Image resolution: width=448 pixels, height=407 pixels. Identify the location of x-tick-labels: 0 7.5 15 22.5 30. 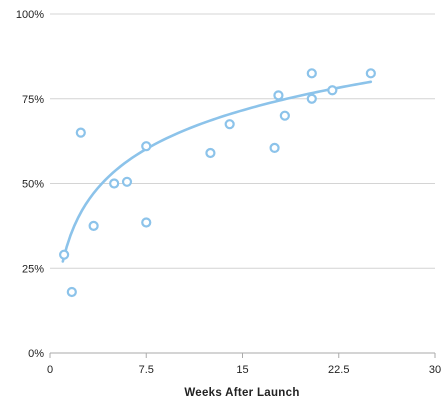
(244, 364).